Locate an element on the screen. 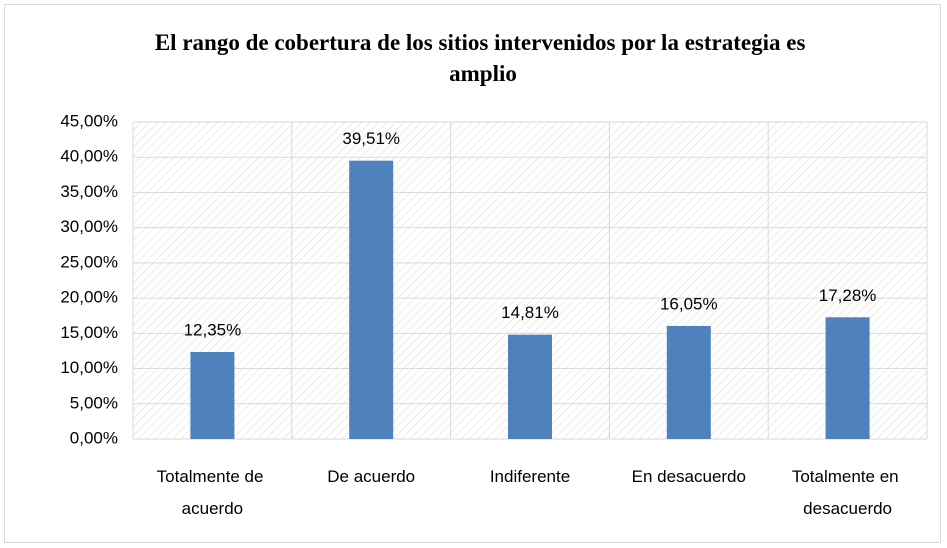 This screenshot has height=548, width=947. y-tick-label: 0,00% is located at coordinates (94, 437).